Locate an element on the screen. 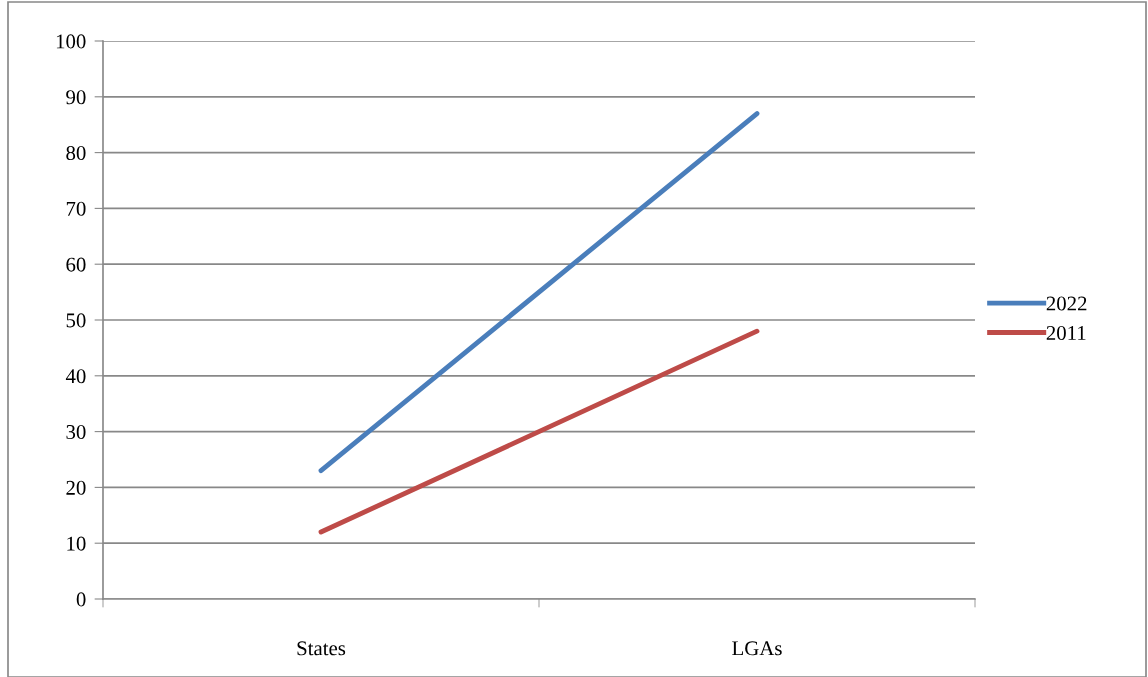 Image resolution: width=1148 pixels, height=677 pixels. x-tick-label: States is located at coordinates (321, 648).